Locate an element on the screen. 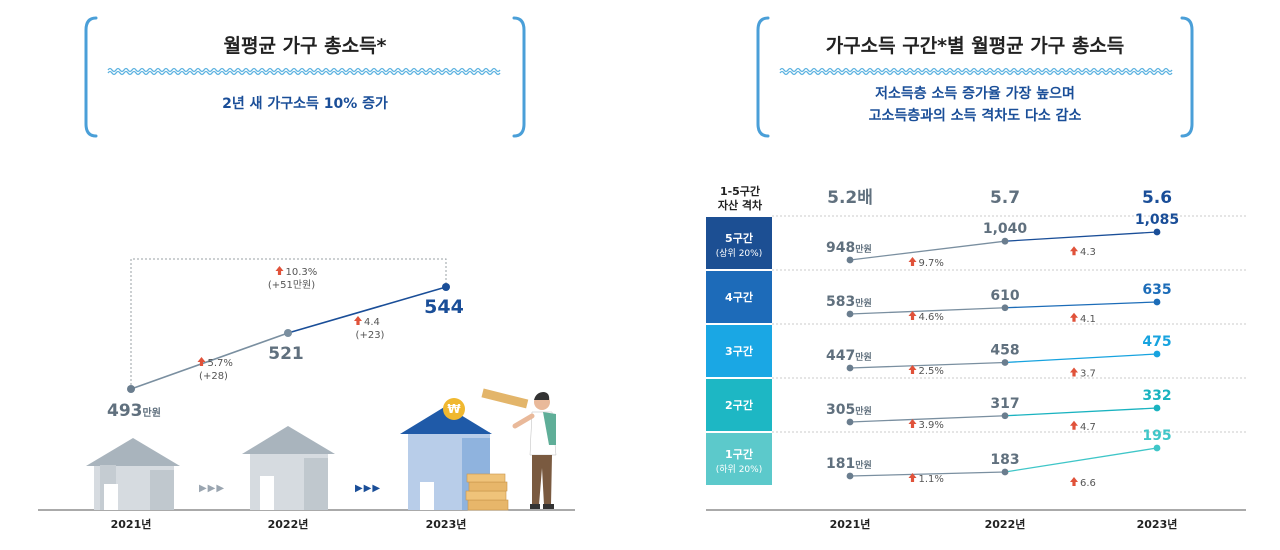 Image resolution: width=1280 pixels, height=550 pixels. person-icon is located at coordinates (519, 448).